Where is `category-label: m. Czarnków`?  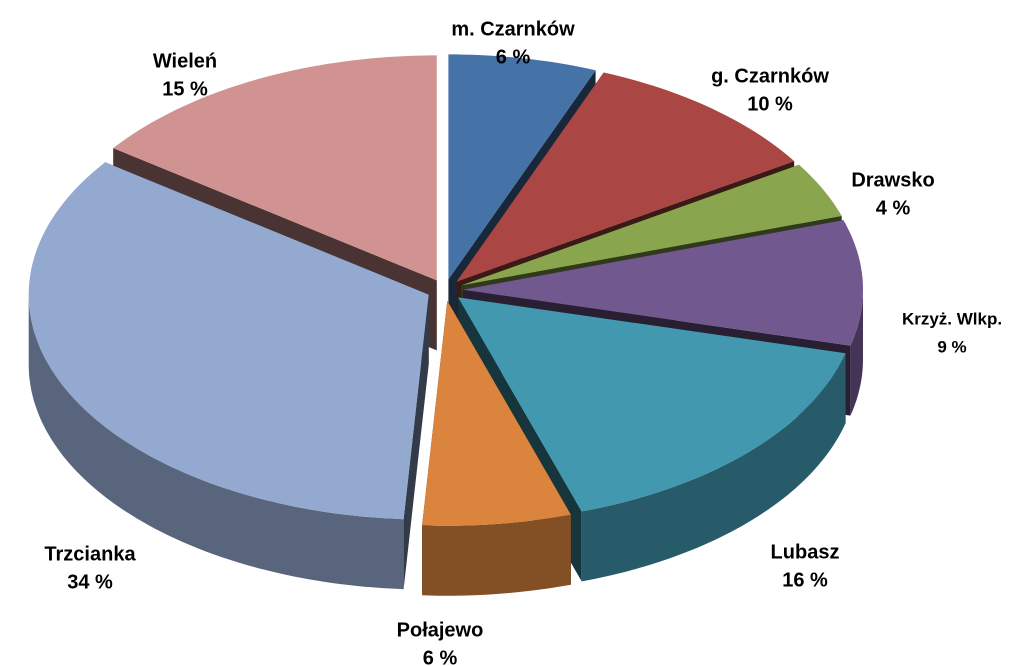
category-label: m. Czarnków is located at coordinates (513, 29).